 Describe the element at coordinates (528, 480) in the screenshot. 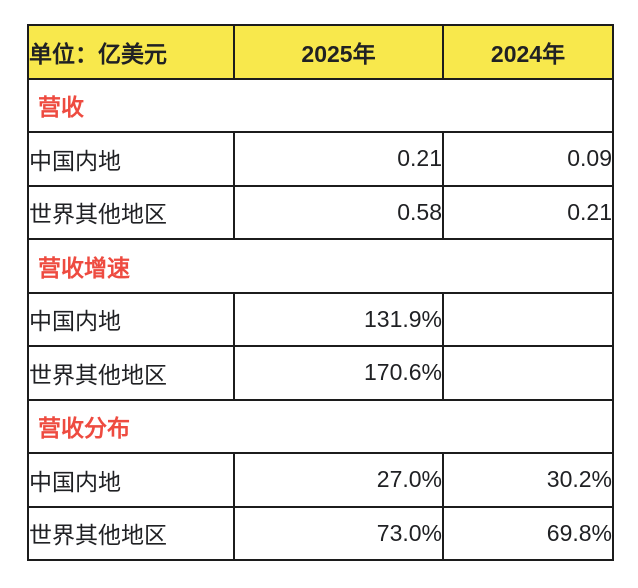

I see `value-2024: 30.2%` at that location.